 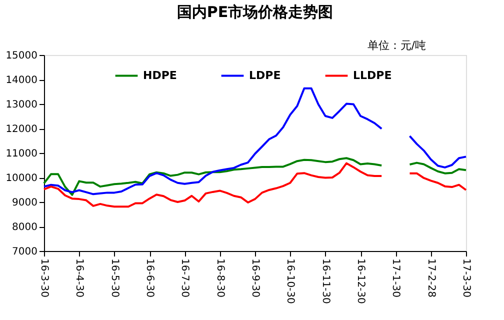 What do you see at coordinates (220, 278) in the screenshot?
I see `x-tick-label: 16-8-30` at bounding box center [220, 278].